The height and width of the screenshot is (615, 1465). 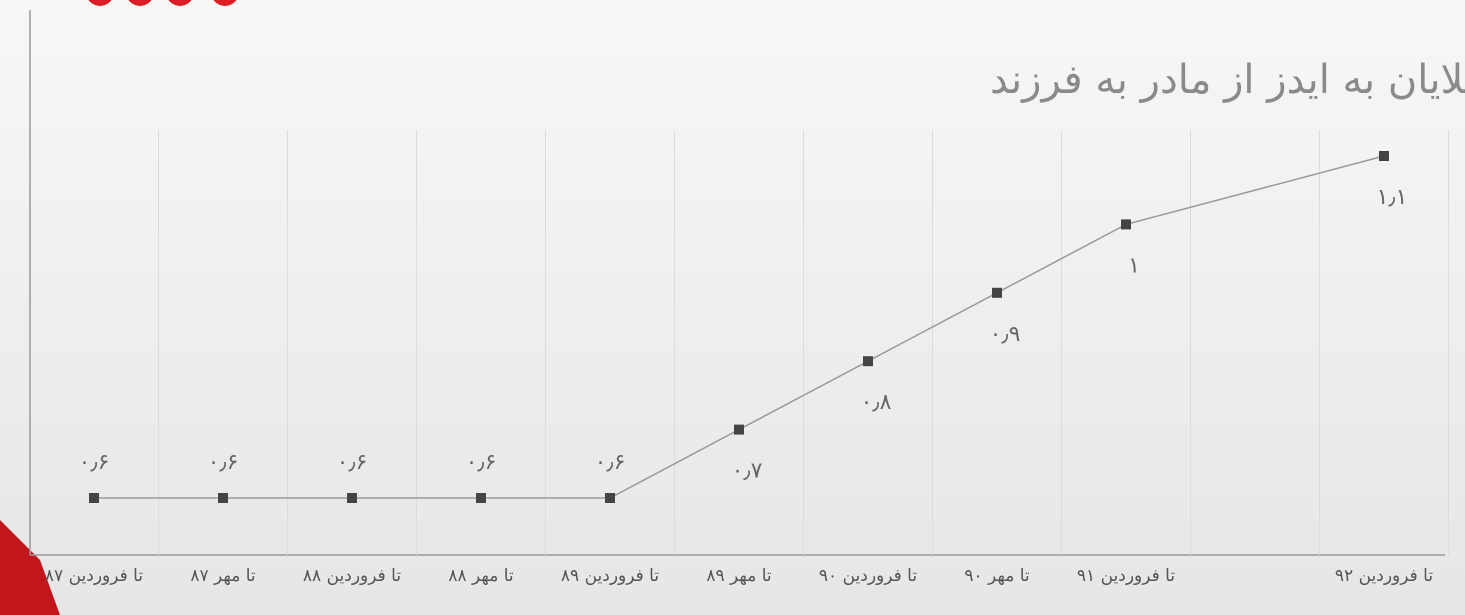 I want to click on data-label: ۰٫۹, so click(x=1005, y=334).